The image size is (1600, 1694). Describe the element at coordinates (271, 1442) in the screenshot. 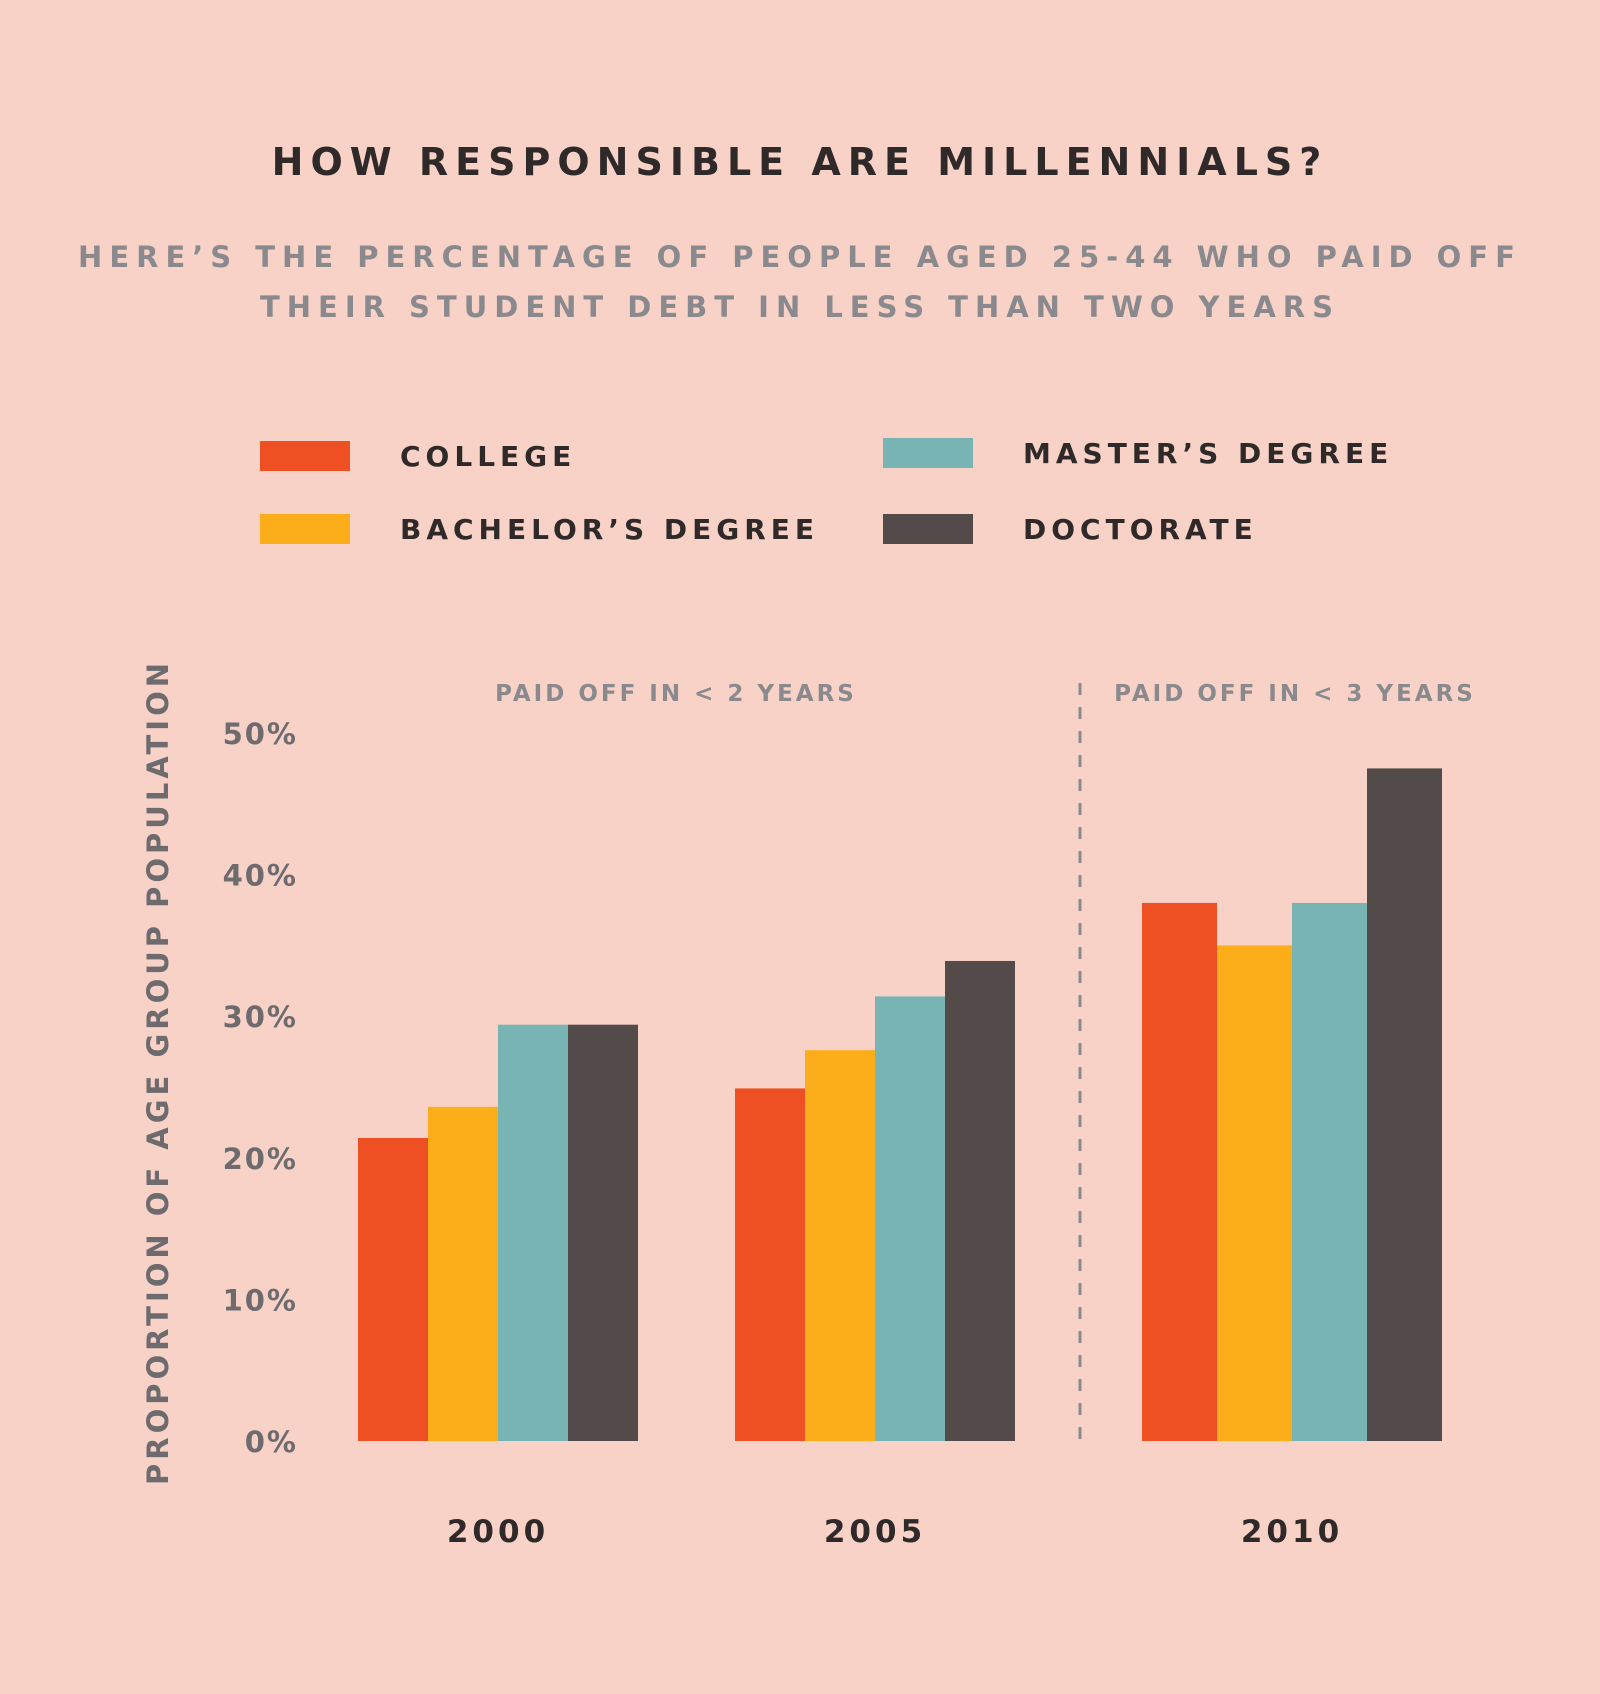

I see `y-tick-label: 0%` at that location.